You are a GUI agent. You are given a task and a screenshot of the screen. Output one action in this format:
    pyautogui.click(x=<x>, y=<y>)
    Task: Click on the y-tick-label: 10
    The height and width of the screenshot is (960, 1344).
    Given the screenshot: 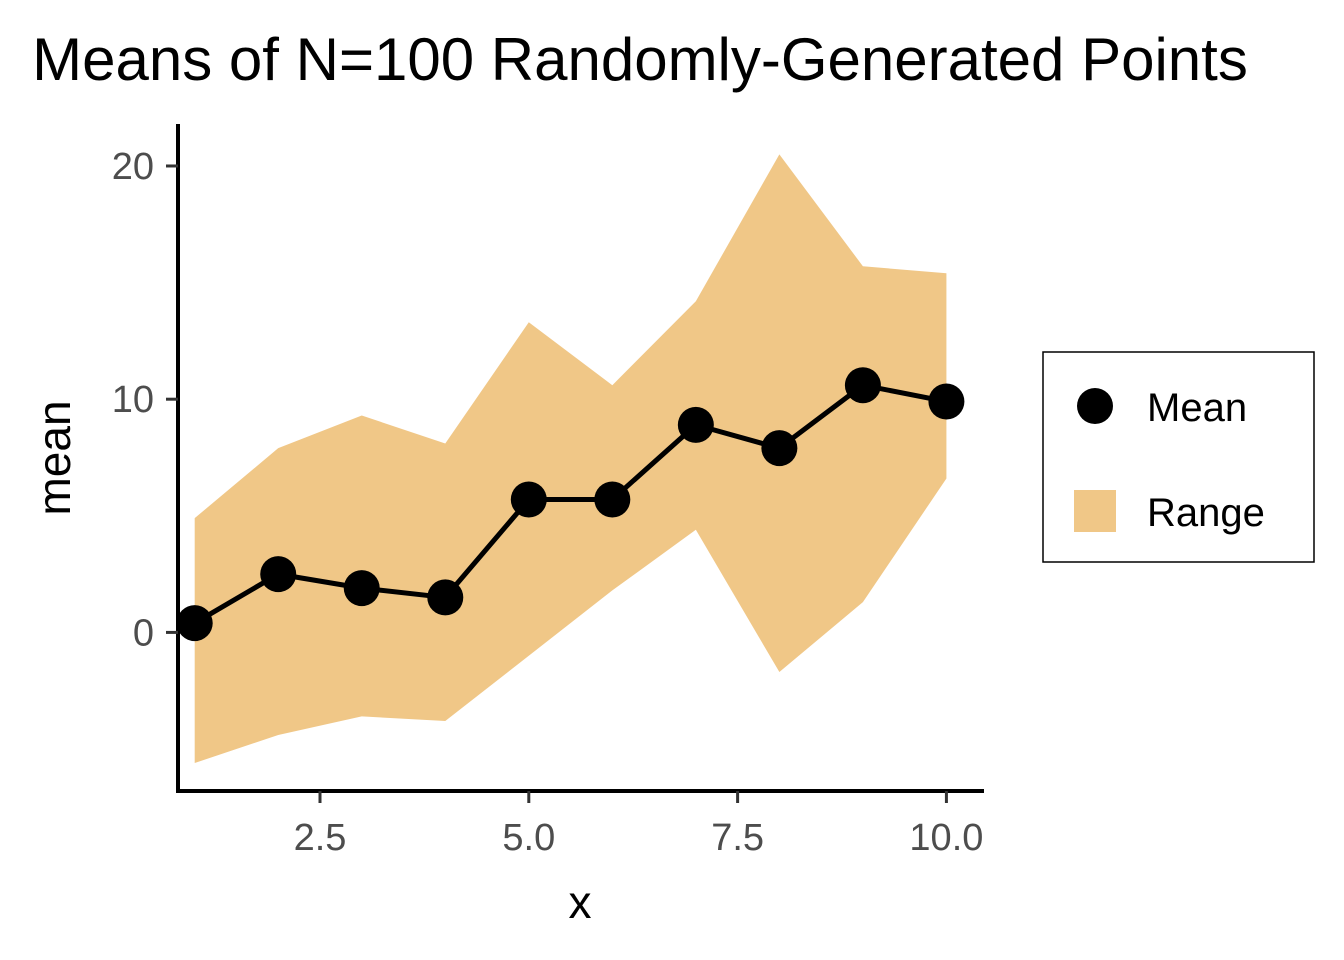 What is the action you would take?
    pyautogui.click(x=133, y=400)
    